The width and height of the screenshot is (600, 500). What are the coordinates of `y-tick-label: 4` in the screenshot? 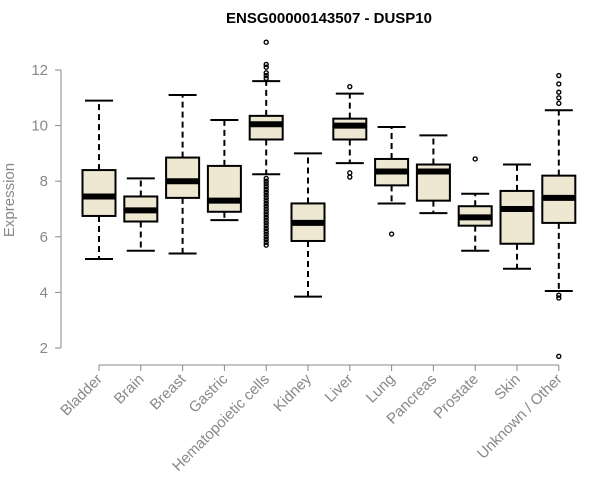 It's located at (44, 292).